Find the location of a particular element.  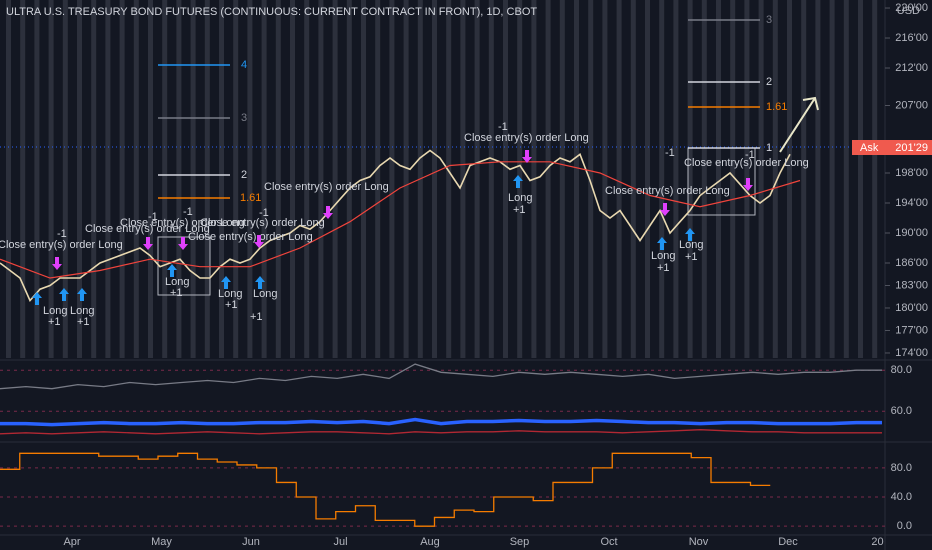

time-label: May is located at coordinates (161, 542).